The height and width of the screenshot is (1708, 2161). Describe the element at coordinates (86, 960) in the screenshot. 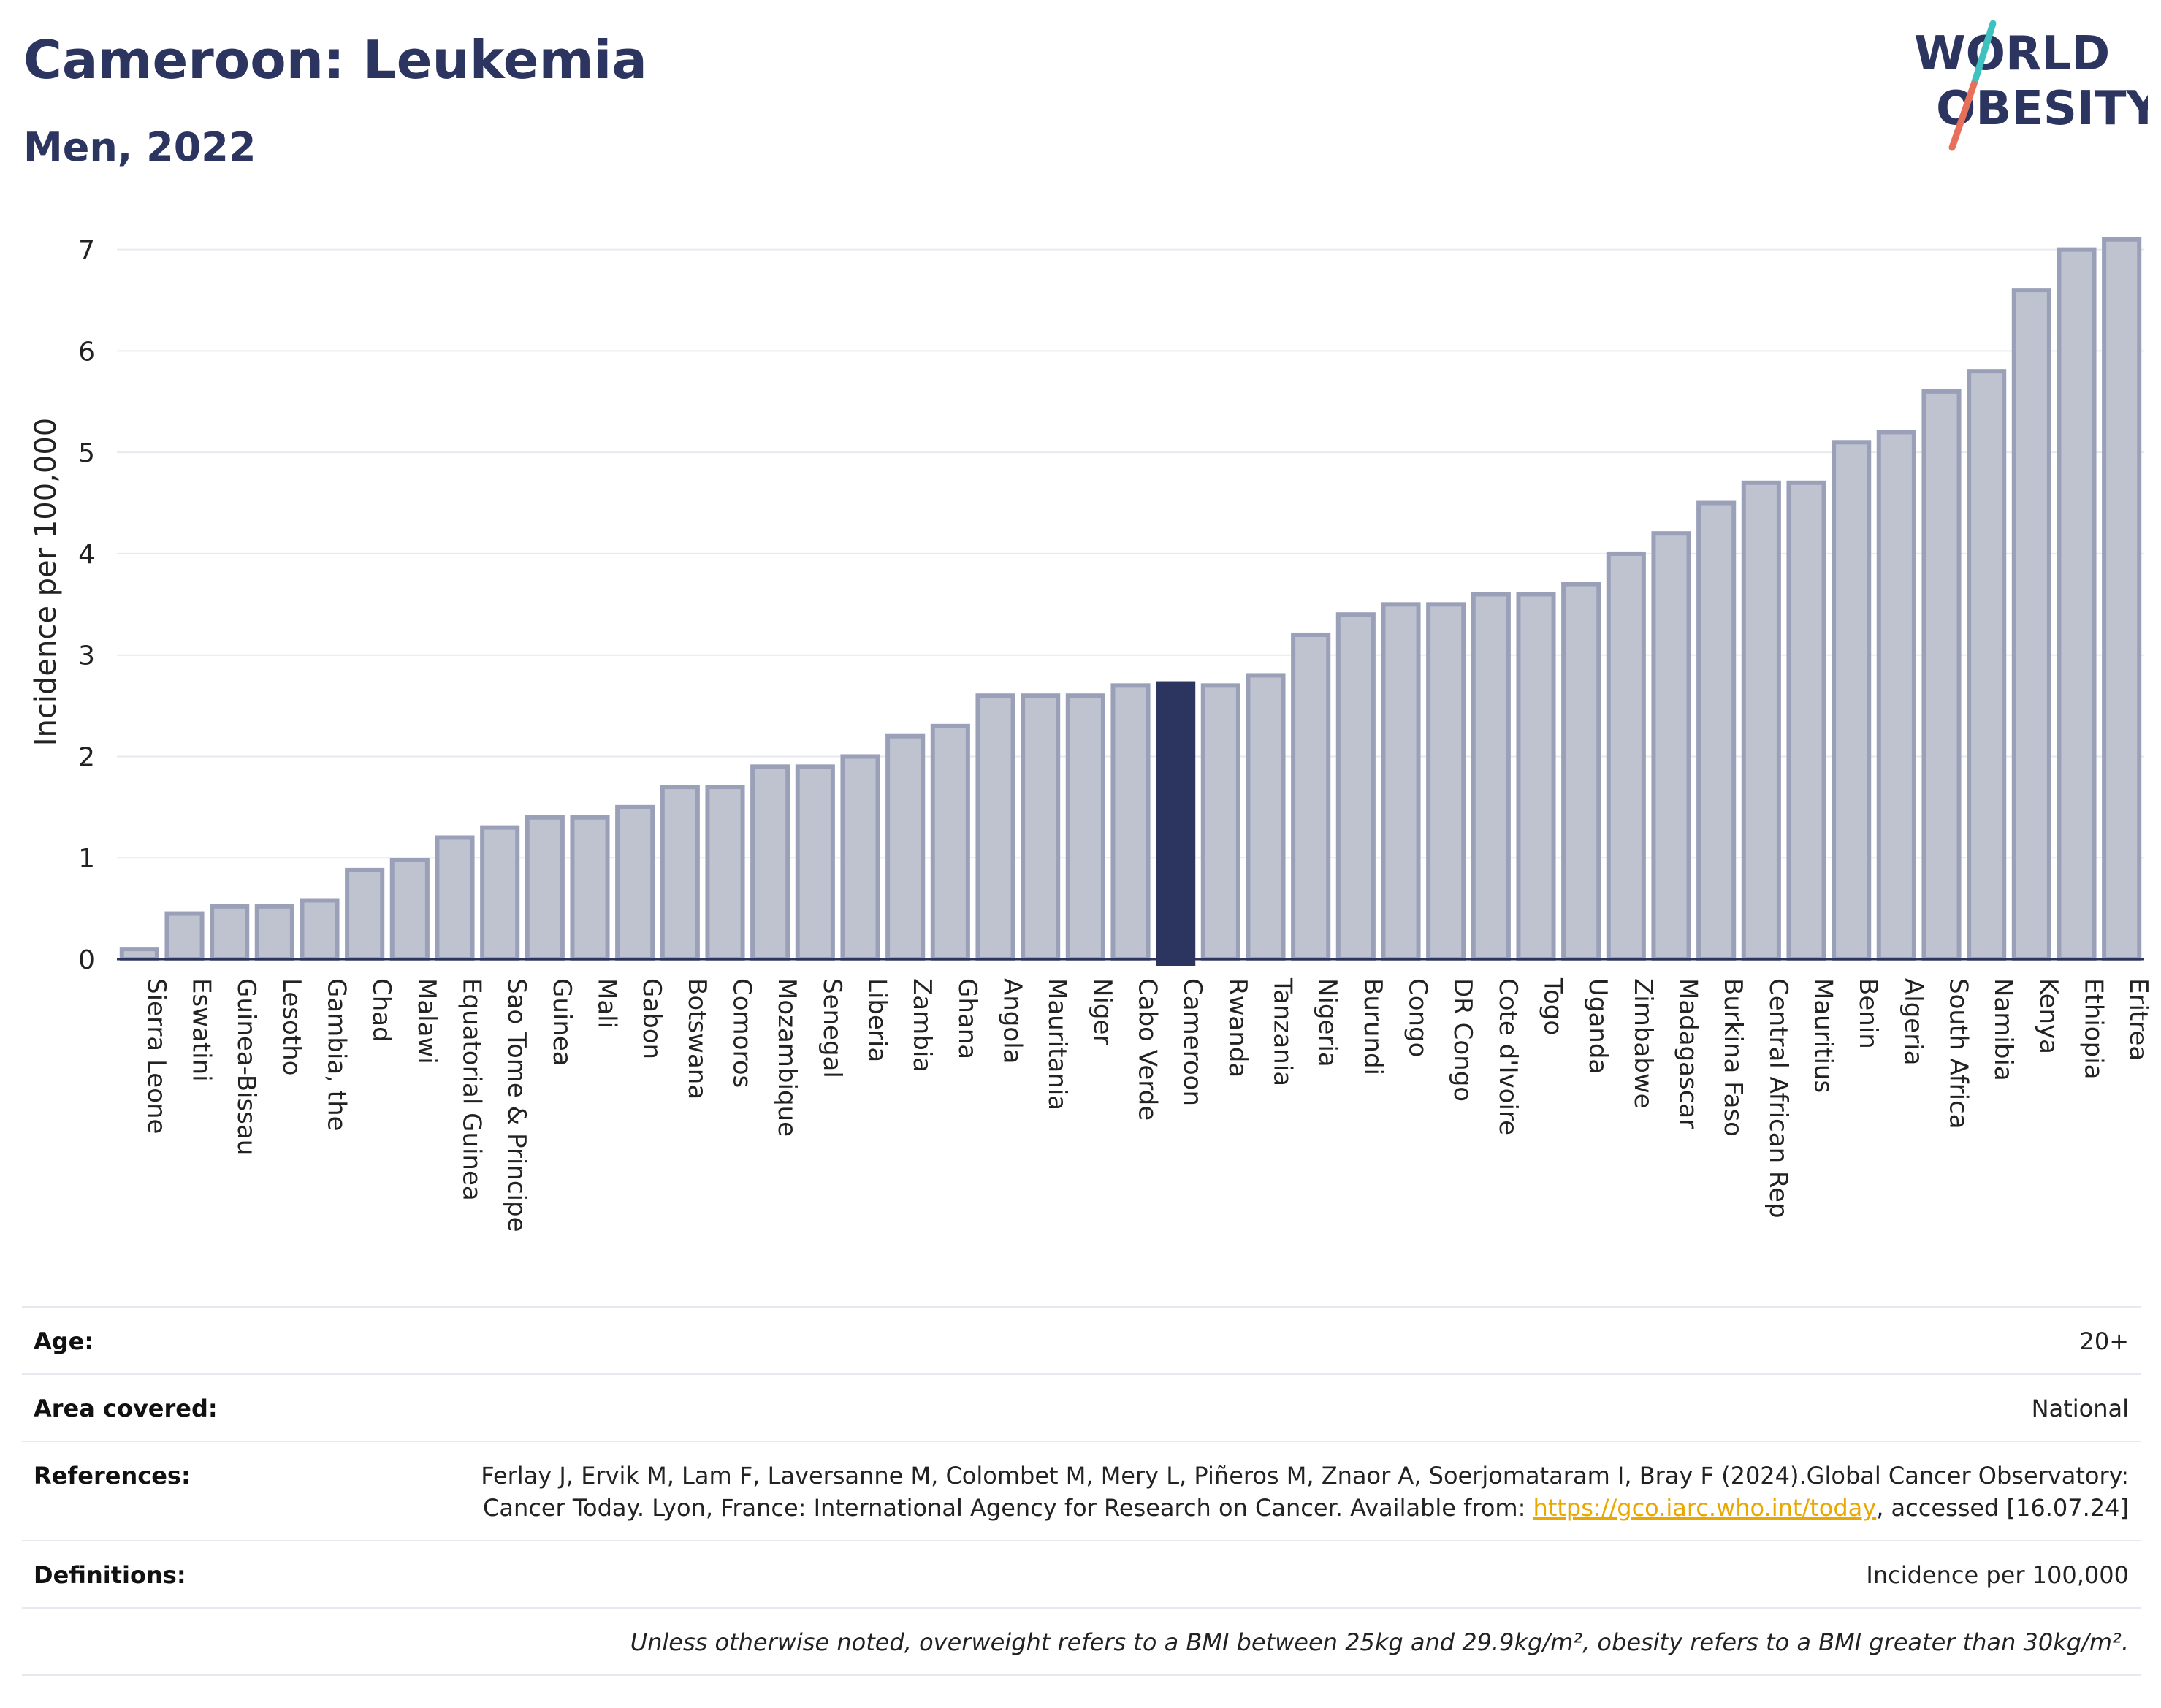

I see `y-tick-label: 0` at that location.